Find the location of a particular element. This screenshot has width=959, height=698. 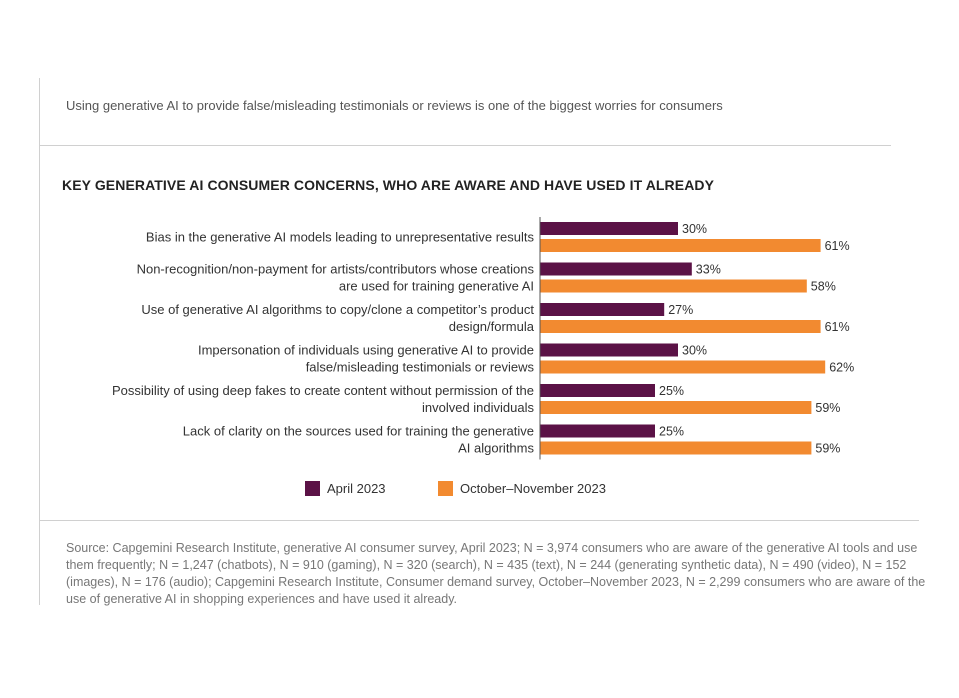

data-label-april-2023-3: 27% is located at coordinates (680, 310).